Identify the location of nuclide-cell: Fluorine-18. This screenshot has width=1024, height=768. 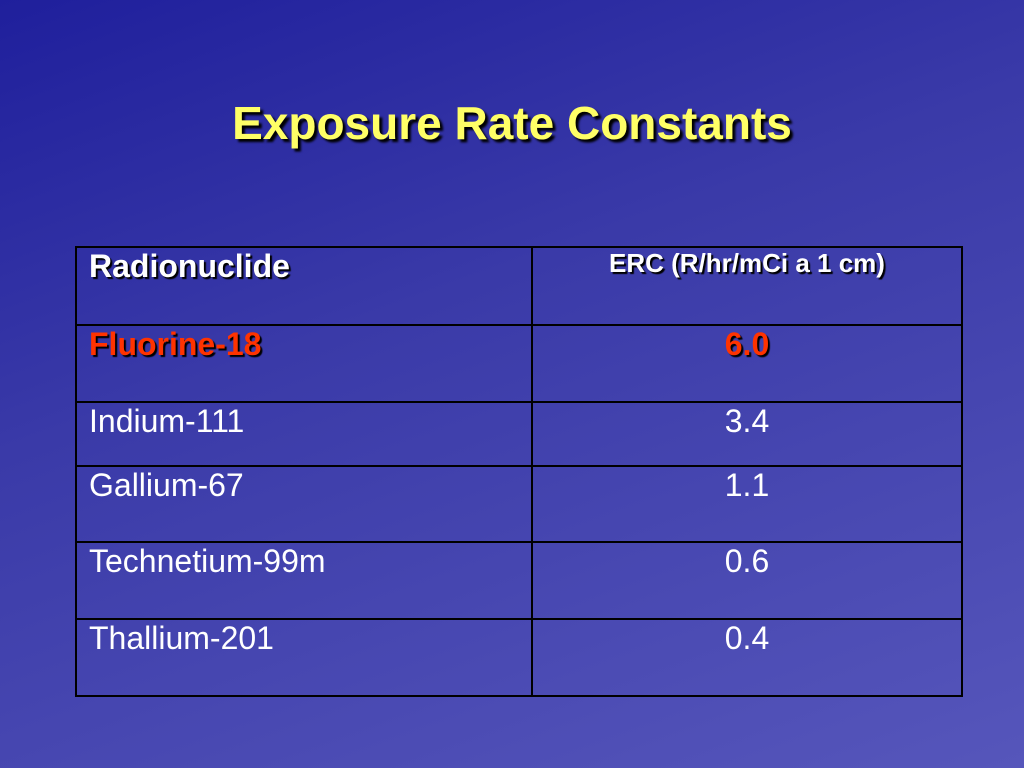
(304, 363).